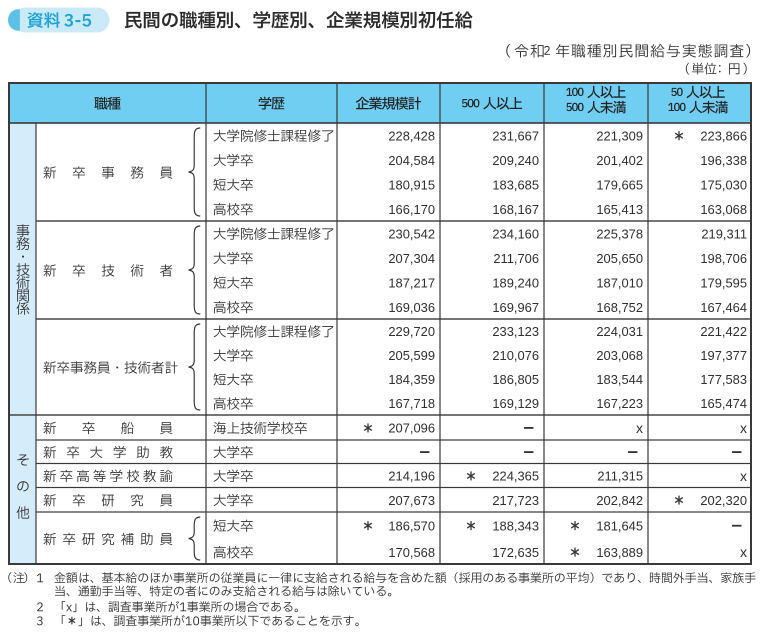  Describe the element at coordinates (723, 331) in the screenshot. I see `svg-text: 221,422` at that location.